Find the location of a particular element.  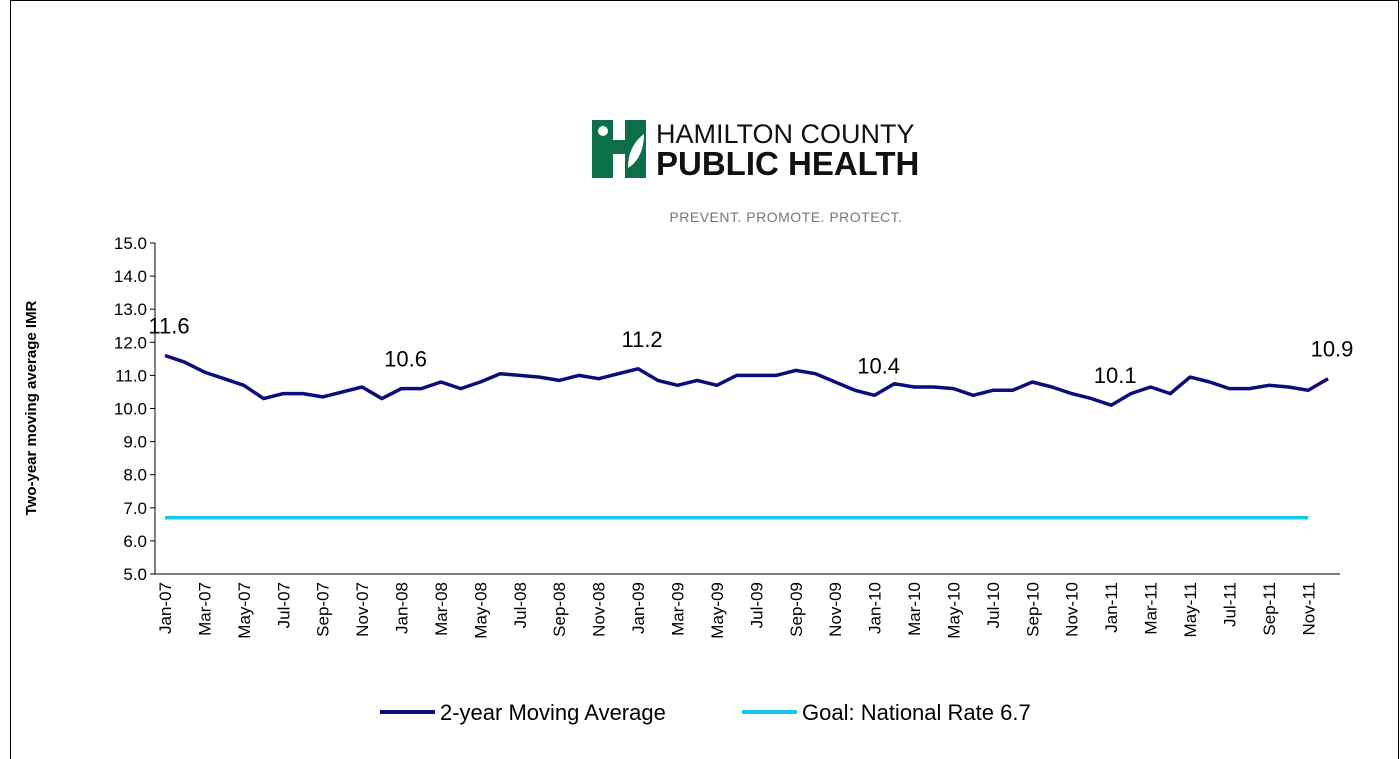

data-label: 10.1 is located at coordinates (1115, 375).